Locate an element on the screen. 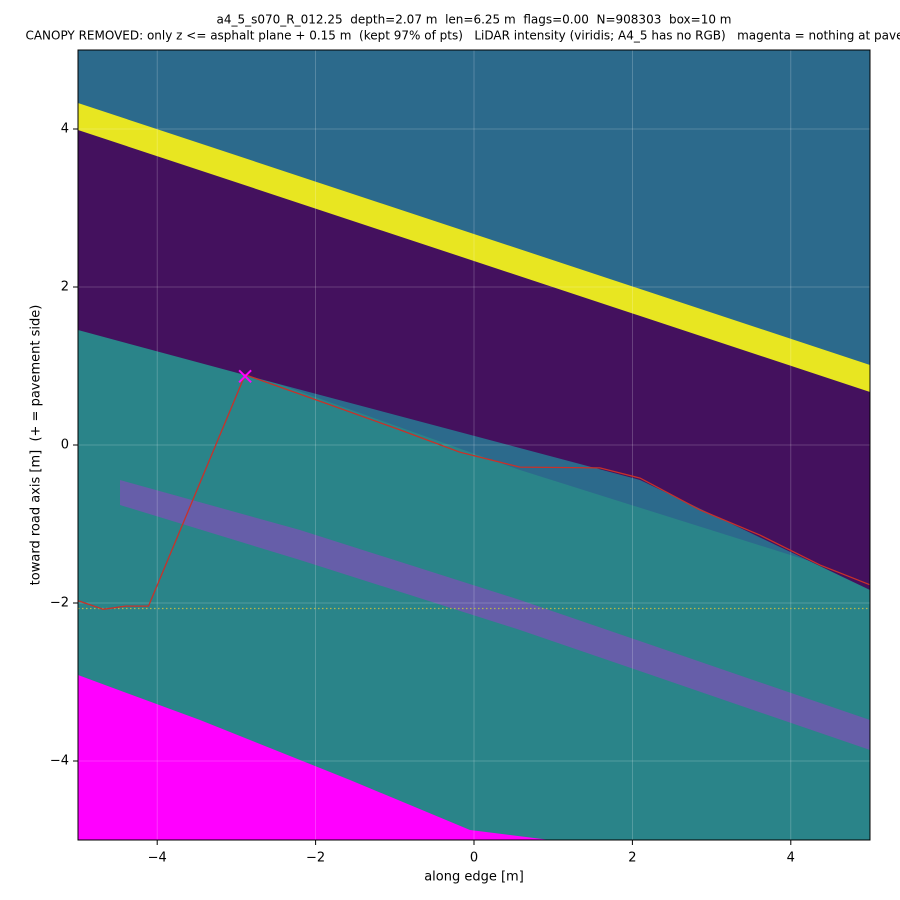 Image resolution: width=900 pixels, height=900 pixels. y-tick-label: 2 is located at coordinates (65, 287).